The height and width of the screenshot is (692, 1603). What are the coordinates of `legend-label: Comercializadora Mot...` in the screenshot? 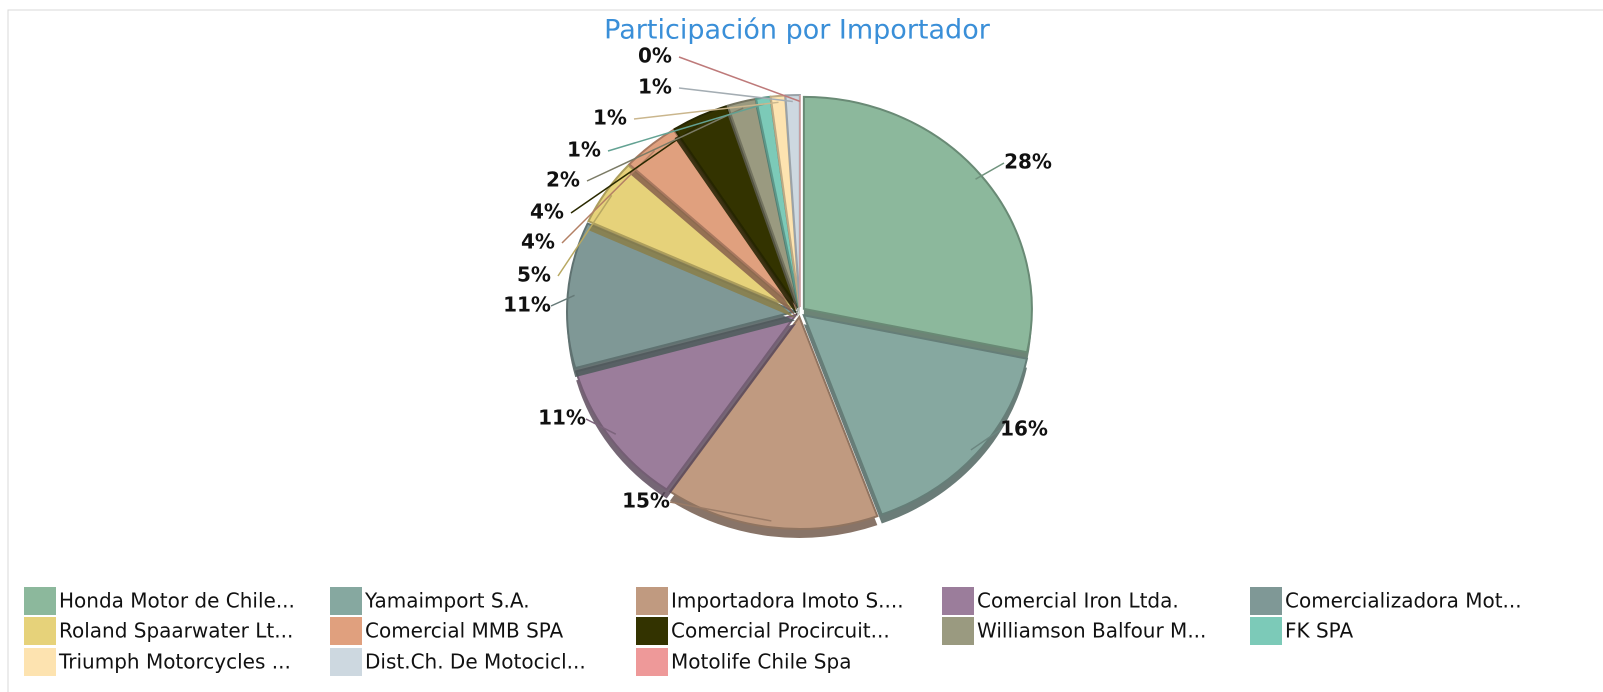 It's located at (1403, 601).